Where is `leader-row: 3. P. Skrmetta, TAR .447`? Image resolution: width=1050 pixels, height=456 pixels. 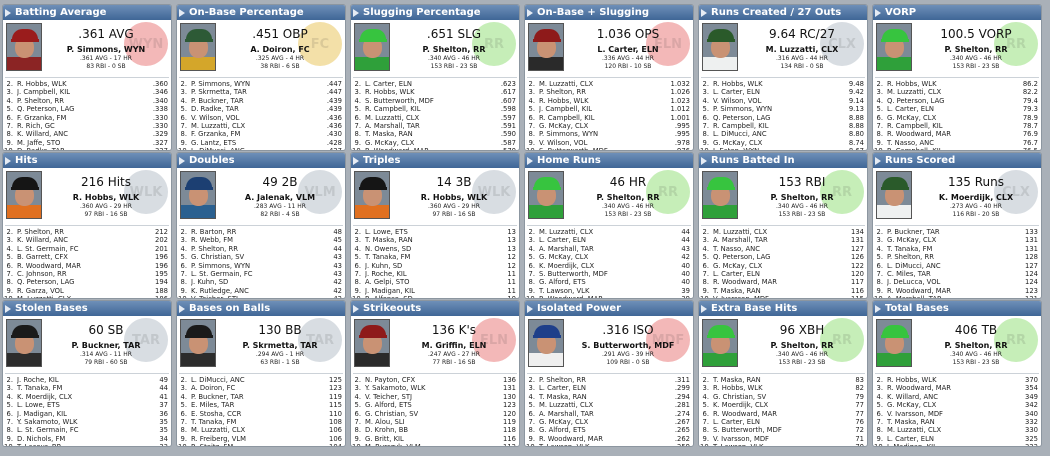
leader-row: 3. P. Skrmetta, TAR .447 is located at coordinates (261, 92).